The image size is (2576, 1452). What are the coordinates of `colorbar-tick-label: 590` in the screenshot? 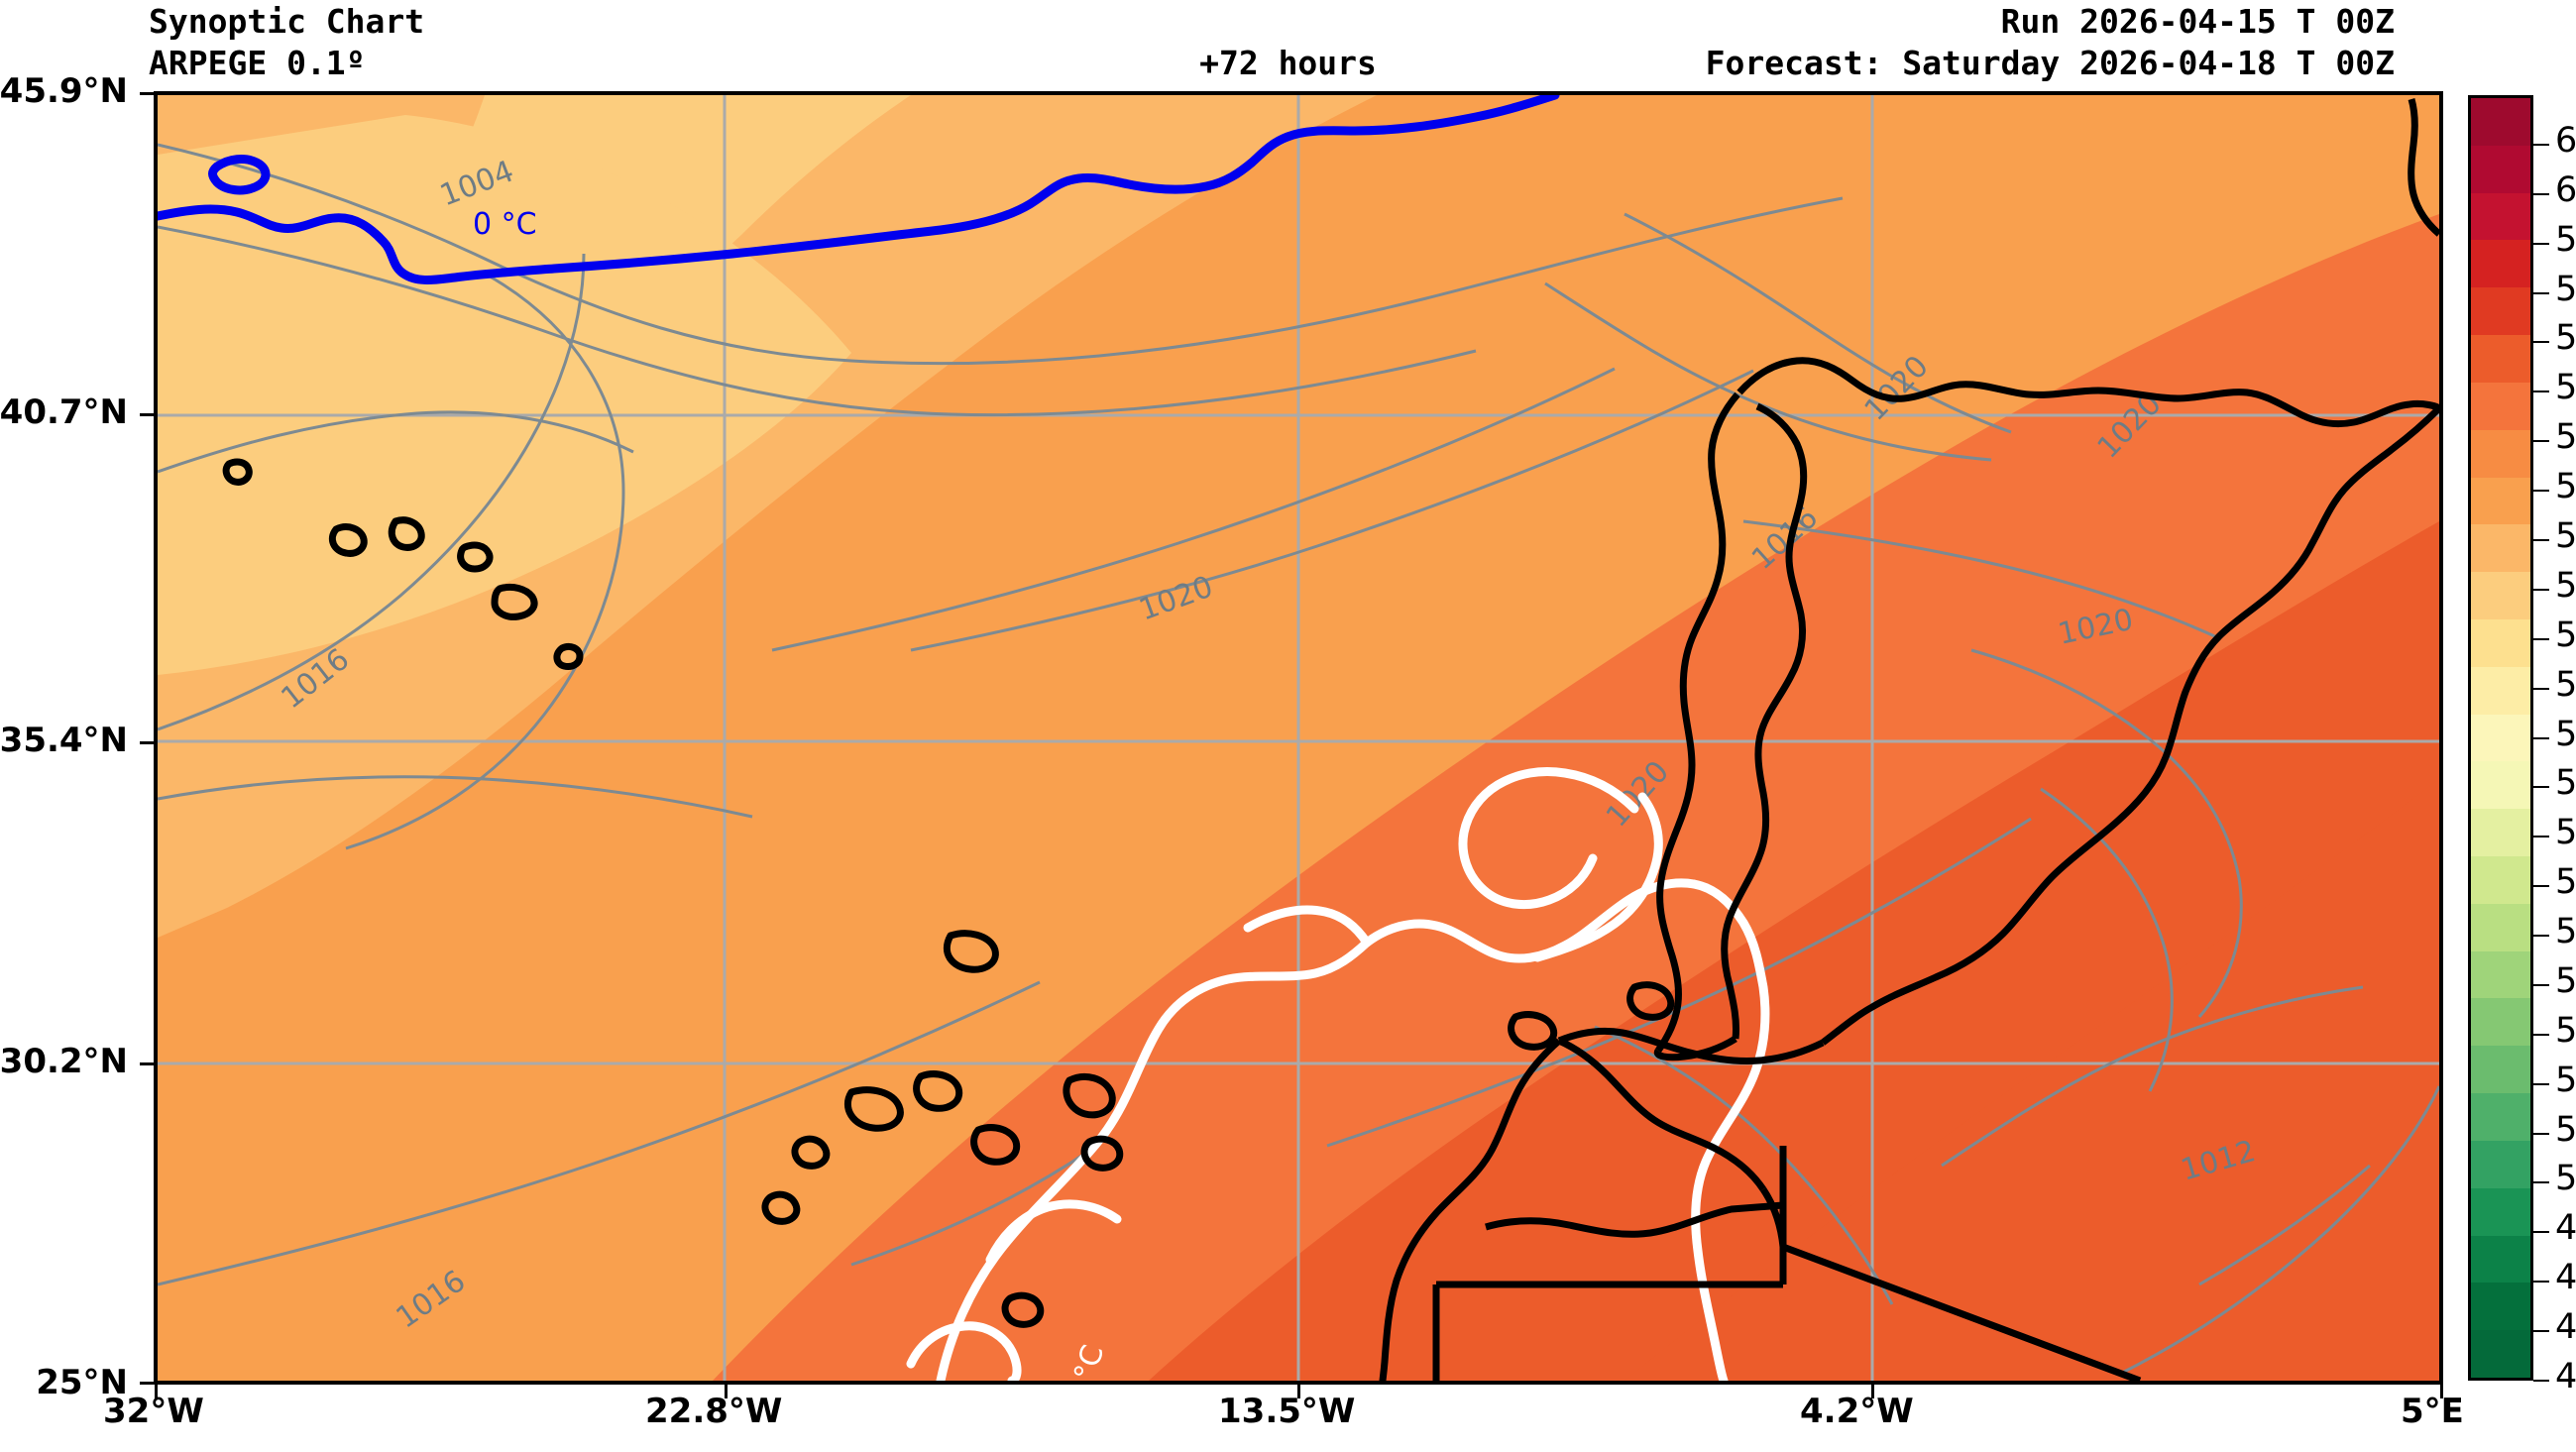 It's located at (2565, 289).